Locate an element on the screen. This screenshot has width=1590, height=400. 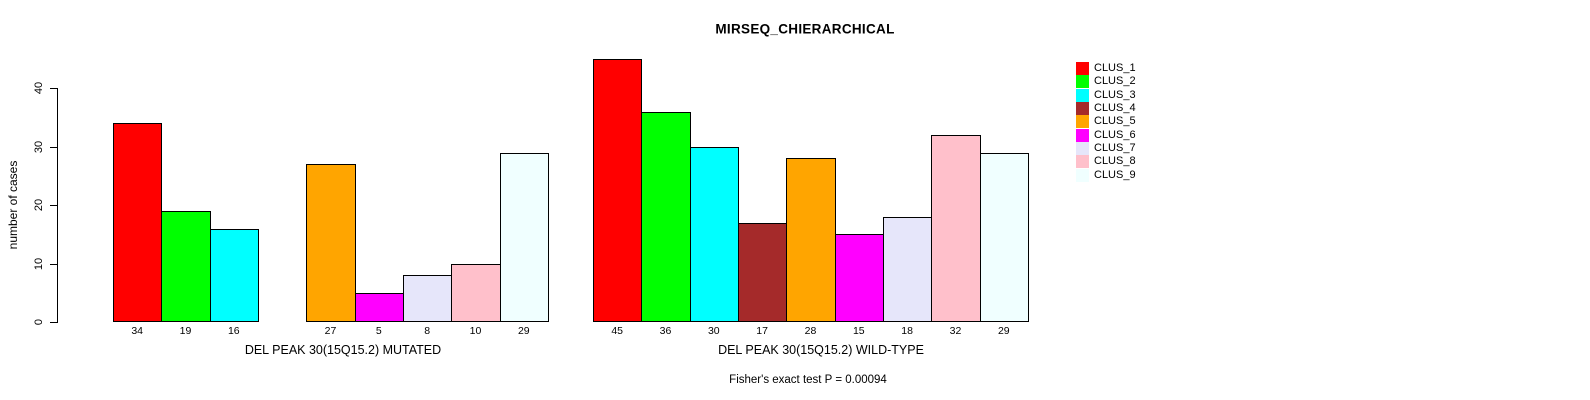
x-axis-label-wildtype: DEL PEAK 30(15Q15.2) WILD-TYPE is located at coordinates (821, 350).